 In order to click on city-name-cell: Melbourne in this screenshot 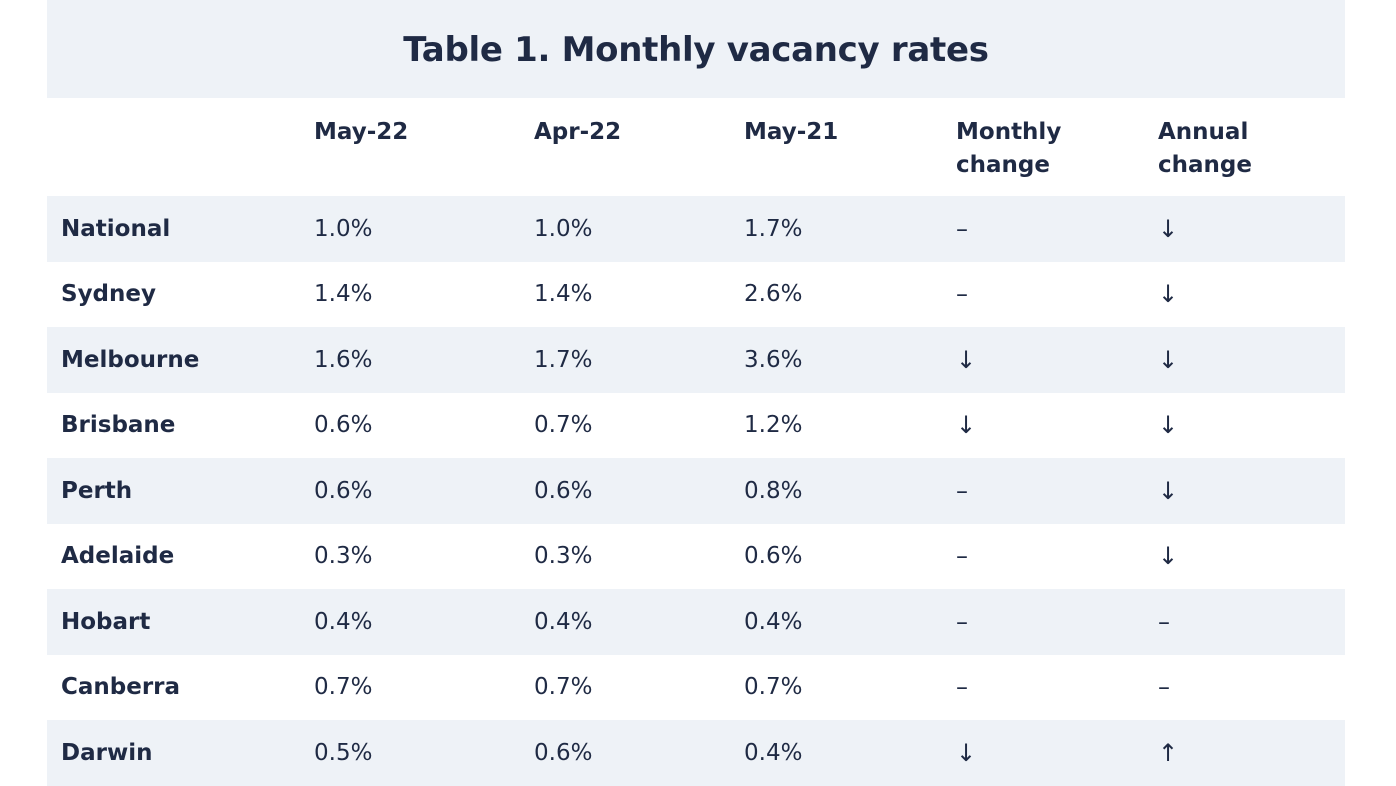, I will do `click(130, 359)`.